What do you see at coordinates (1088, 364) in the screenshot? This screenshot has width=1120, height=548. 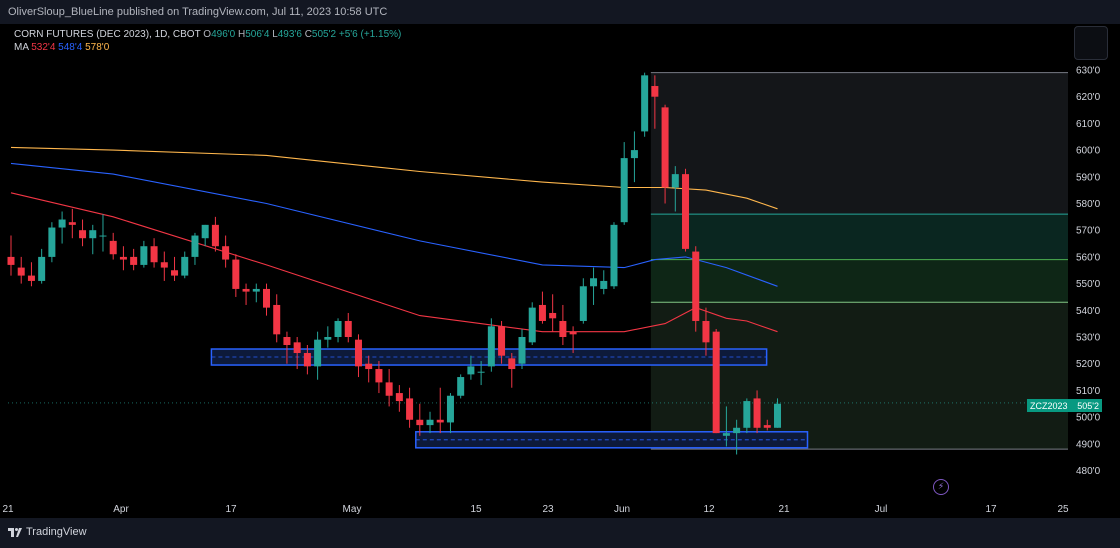 I see `price-tick-label: 520'0` at bounding box center [1088, 364].